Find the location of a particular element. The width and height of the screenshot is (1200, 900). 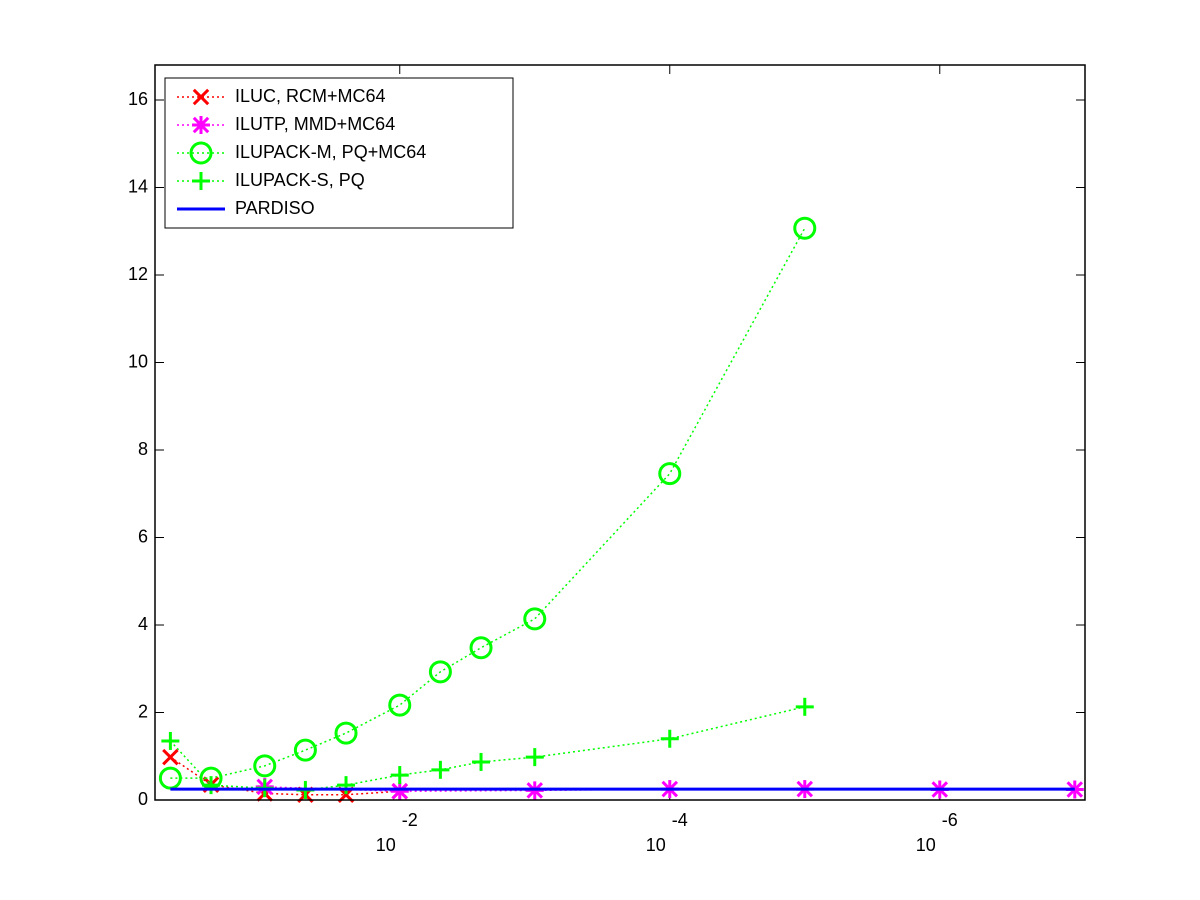

x-tick-exponent: -4 is located at coordinates (680, 820).